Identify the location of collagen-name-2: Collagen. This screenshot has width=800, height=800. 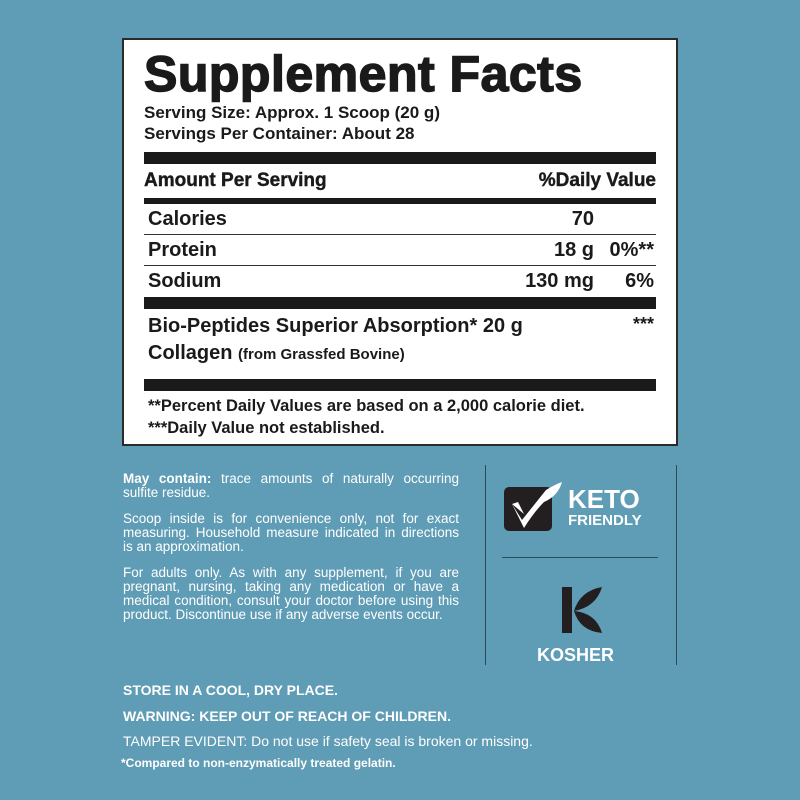
(190, 353).